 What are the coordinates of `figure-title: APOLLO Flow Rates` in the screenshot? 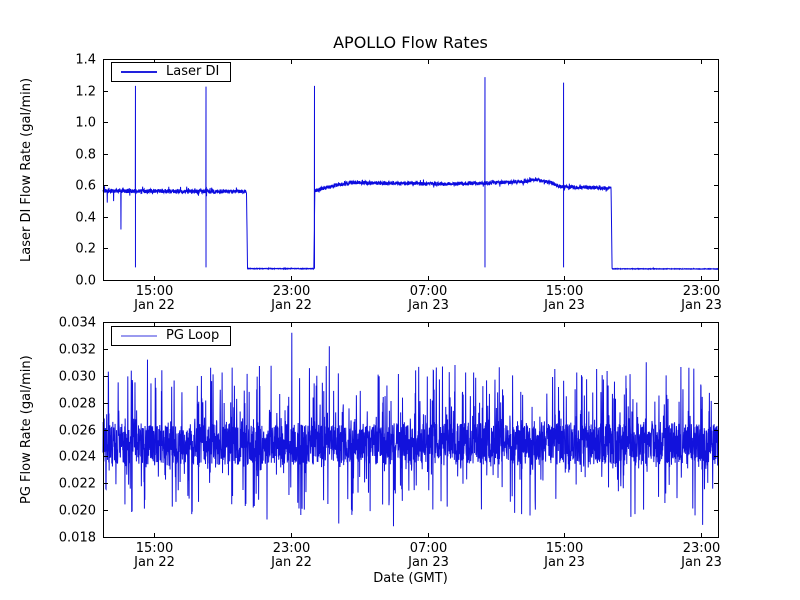 It's located at (410, 42).